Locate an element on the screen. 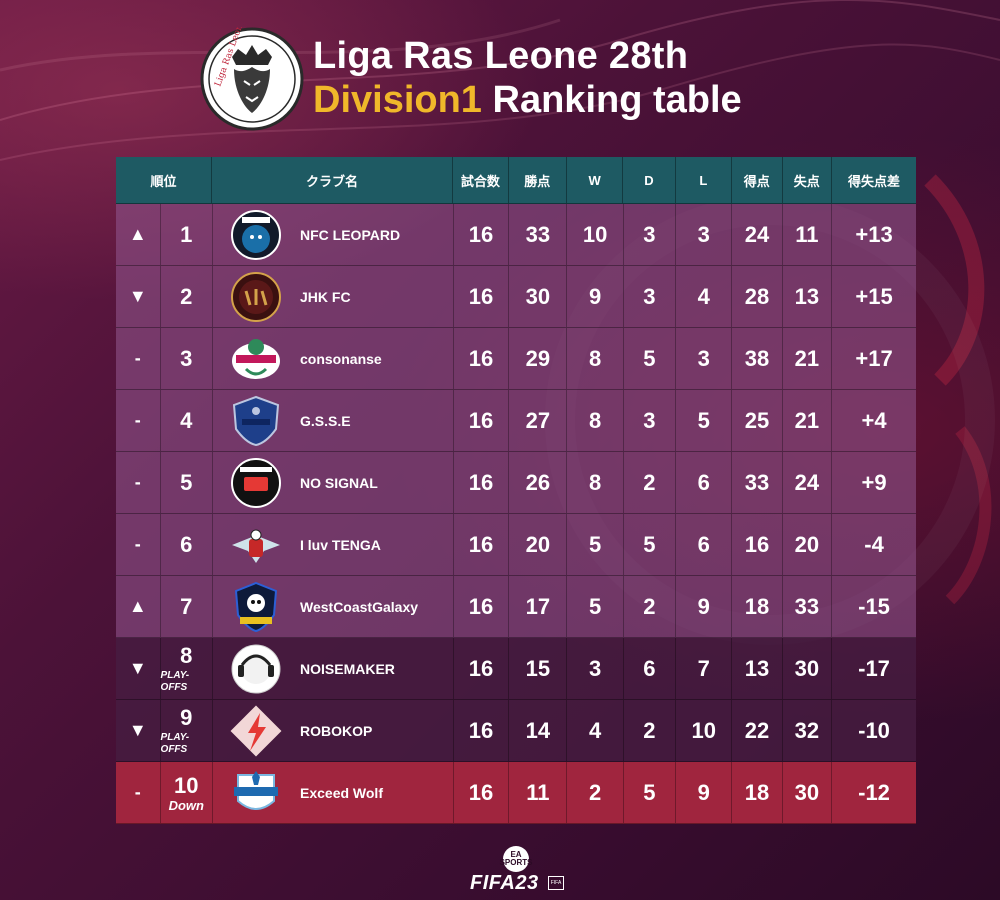 The width and height of the screenshot is (1000, 900). goals-for-cell: 33 is located at coordinates (757, 482).